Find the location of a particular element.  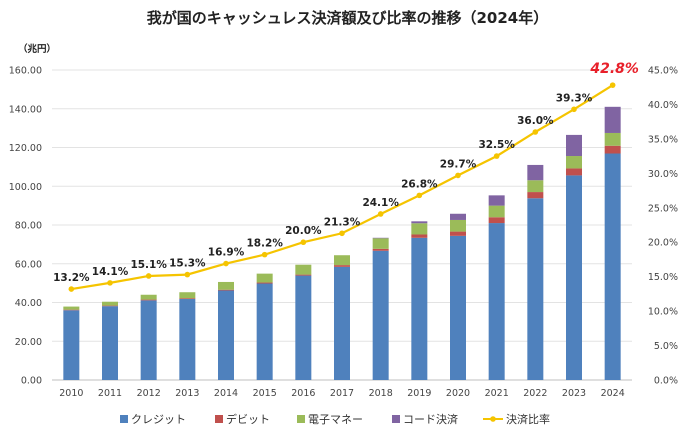

x-tick-label: 2019 is located at coordinates (419, 393).